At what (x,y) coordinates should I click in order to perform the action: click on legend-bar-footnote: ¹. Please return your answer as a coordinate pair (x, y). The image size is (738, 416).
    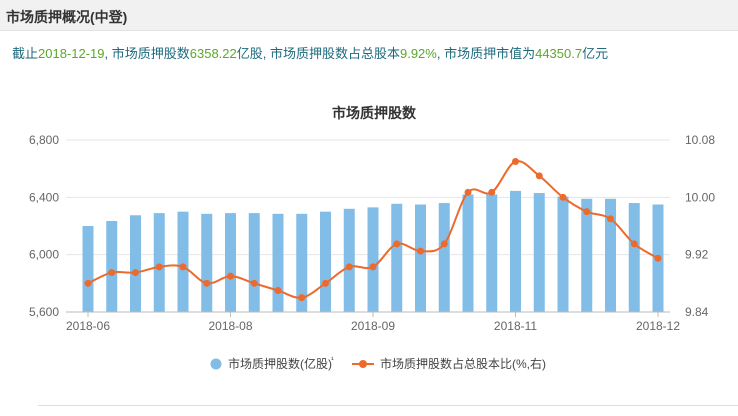
    Looking at the image, I should click on (332, 359).